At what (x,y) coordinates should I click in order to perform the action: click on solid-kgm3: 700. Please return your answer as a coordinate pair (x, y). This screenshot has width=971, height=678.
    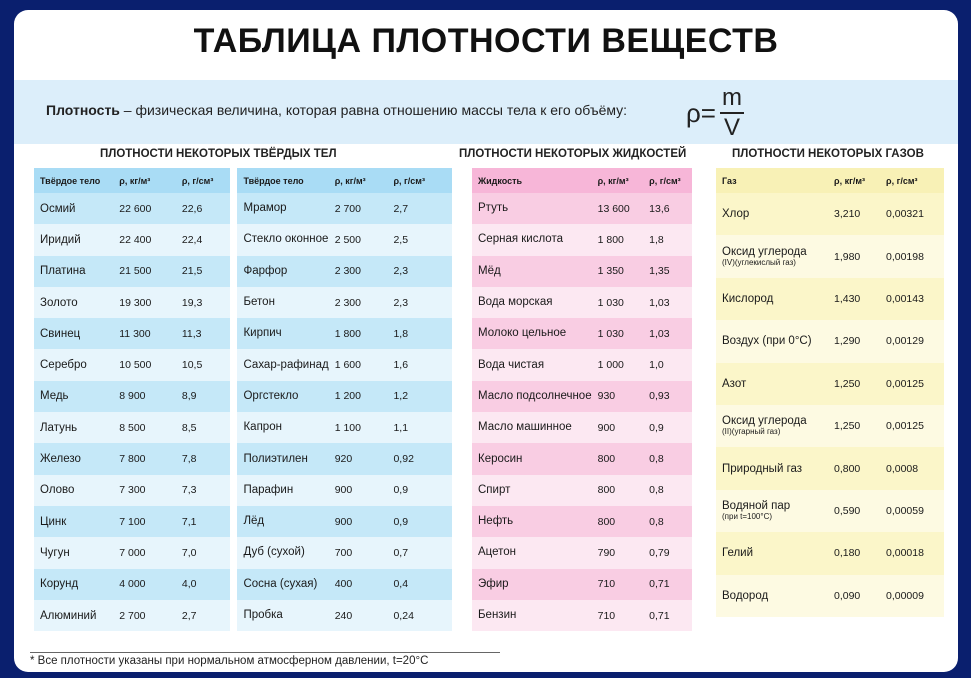
    Looking at the image, I should click on (358, 553).